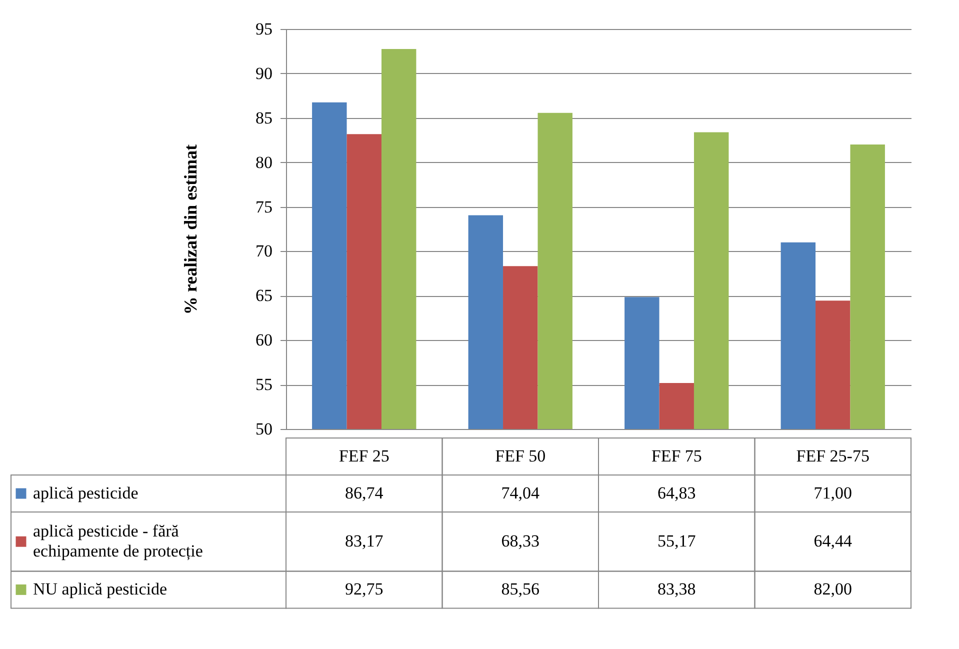 Image resolution: width=959 pixels, height=649 pixels. Describe the element at coordinates (833, 456) in the screenshot. I see `x-tick-label: FEF 25-75` at that location.